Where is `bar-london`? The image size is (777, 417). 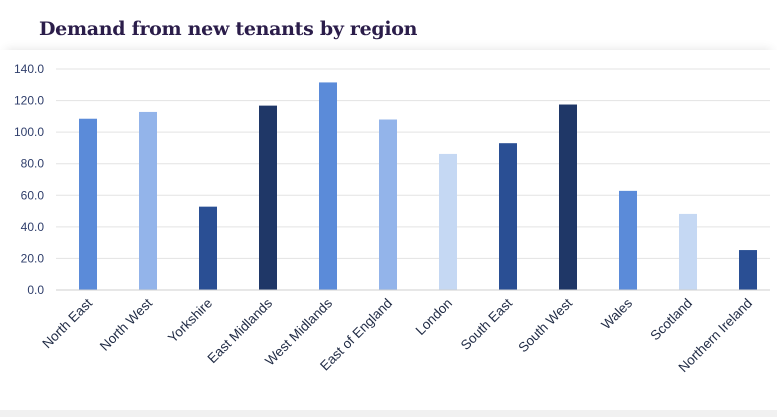
bar-london is located at coordinates (448, 221).